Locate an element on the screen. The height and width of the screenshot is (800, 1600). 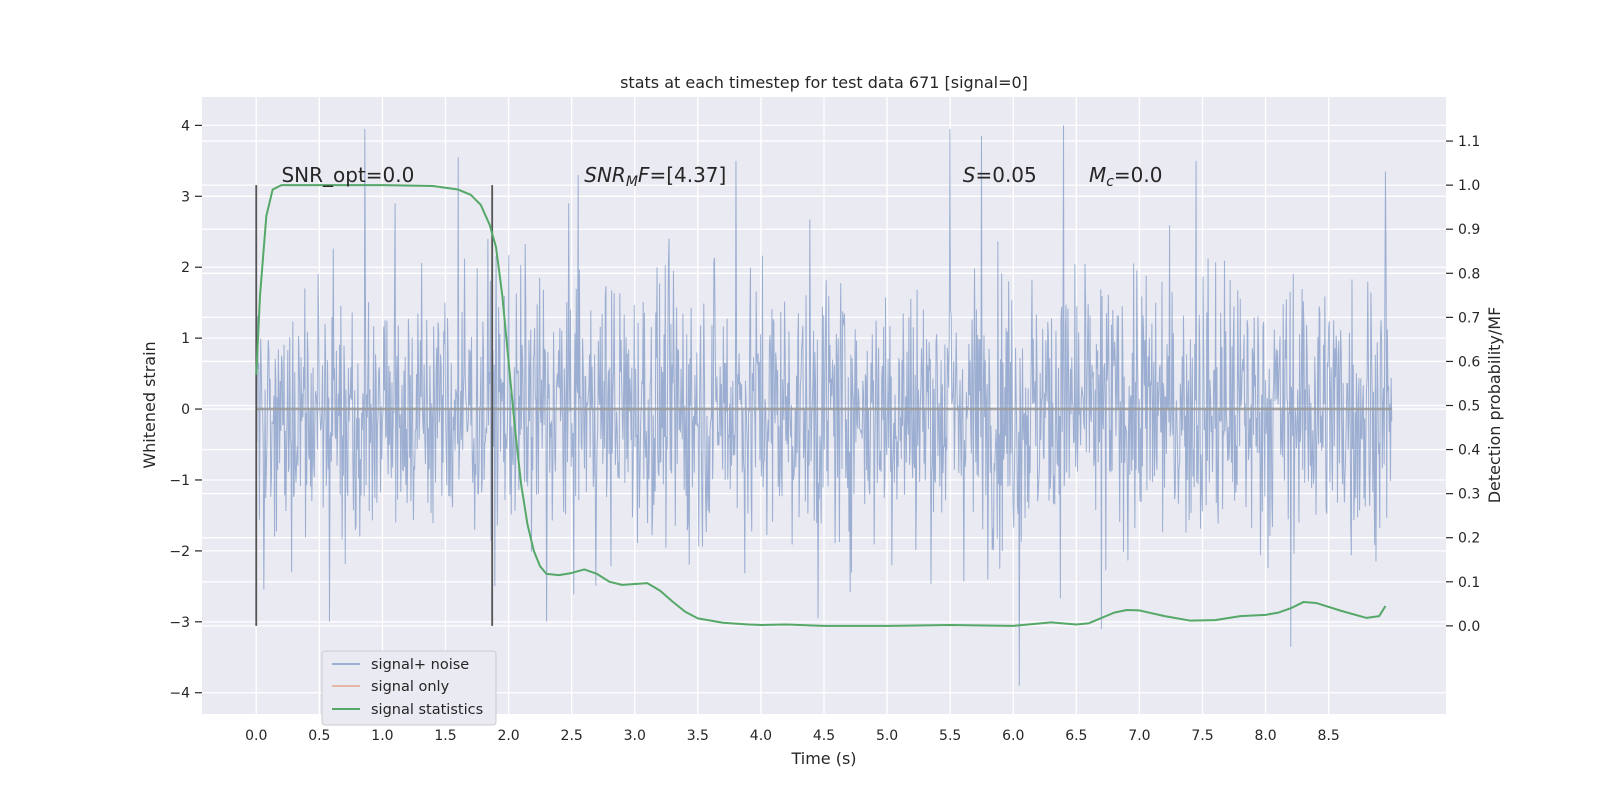
y-right-axis-label: Detection probability/MF is located at coordinates (1494, 405).